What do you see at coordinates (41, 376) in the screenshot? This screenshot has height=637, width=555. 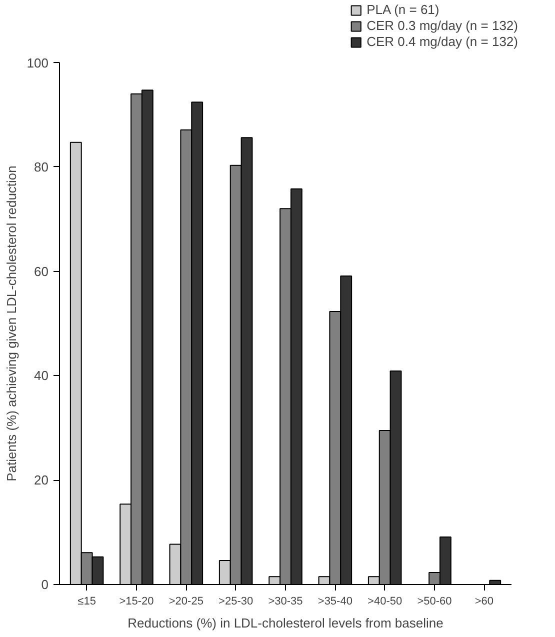 I see `y-tick-label: 40` at bounding box center [41, 376].